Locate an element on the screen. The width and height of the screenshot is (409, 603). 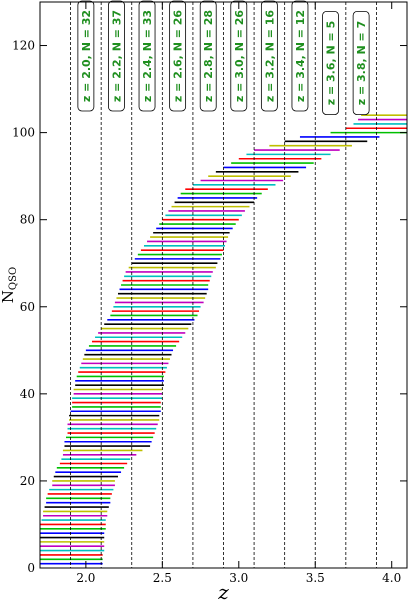
bin-label: z = 2.4, N = 33 is located at coordinates (147, 56).